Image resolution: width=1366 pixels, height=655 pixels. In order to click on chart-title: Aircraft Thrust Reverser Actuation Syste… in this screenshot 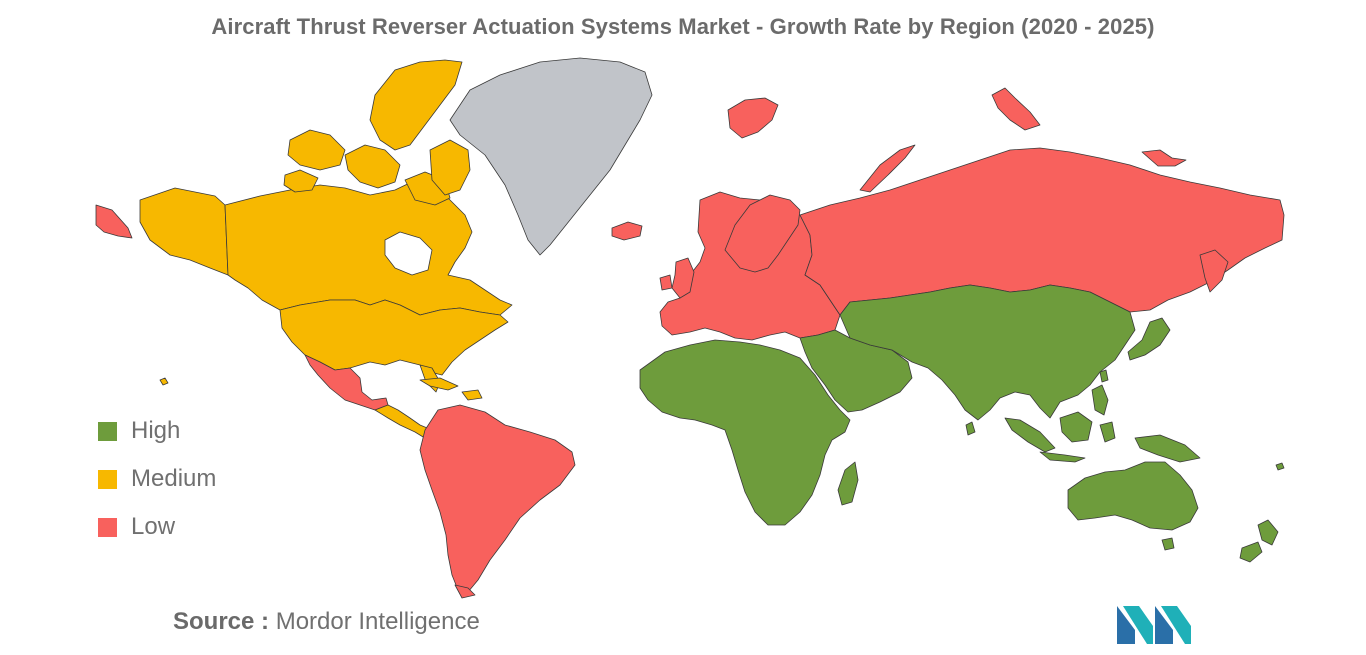, I will do `click(683, 26)`.